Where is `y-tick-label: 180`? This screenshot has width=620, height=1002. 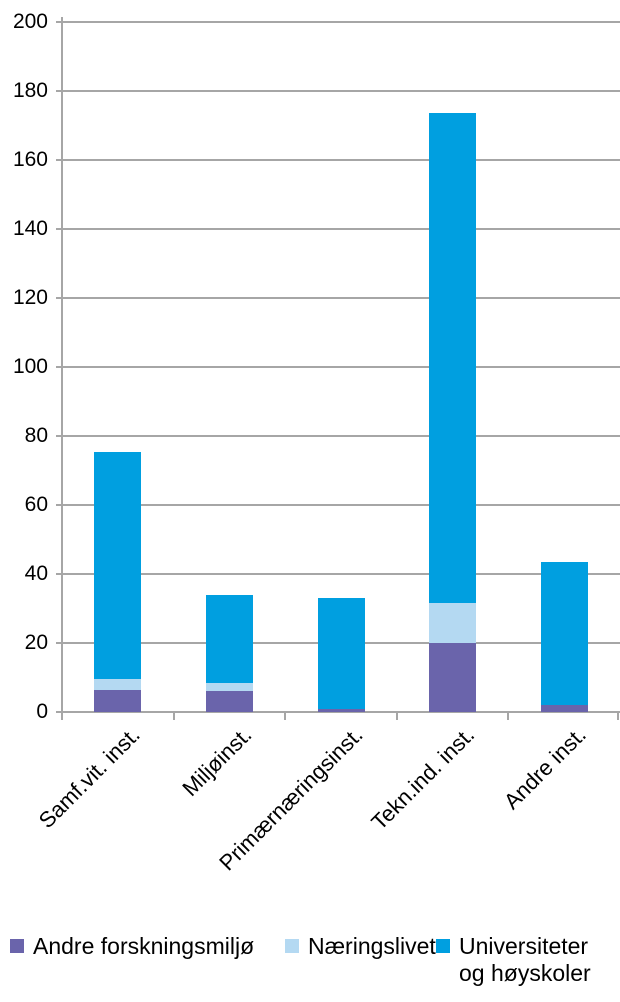 y-tick-label: 180 is located at coordinates (30, 90).